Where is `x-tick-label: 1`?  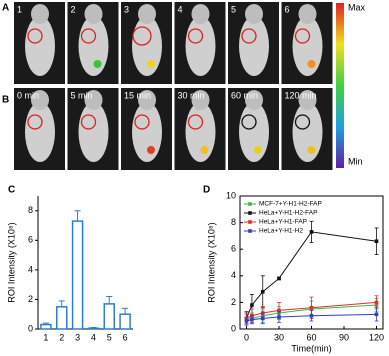
x-tick-label: 1 is located at coordinates (45, 337).